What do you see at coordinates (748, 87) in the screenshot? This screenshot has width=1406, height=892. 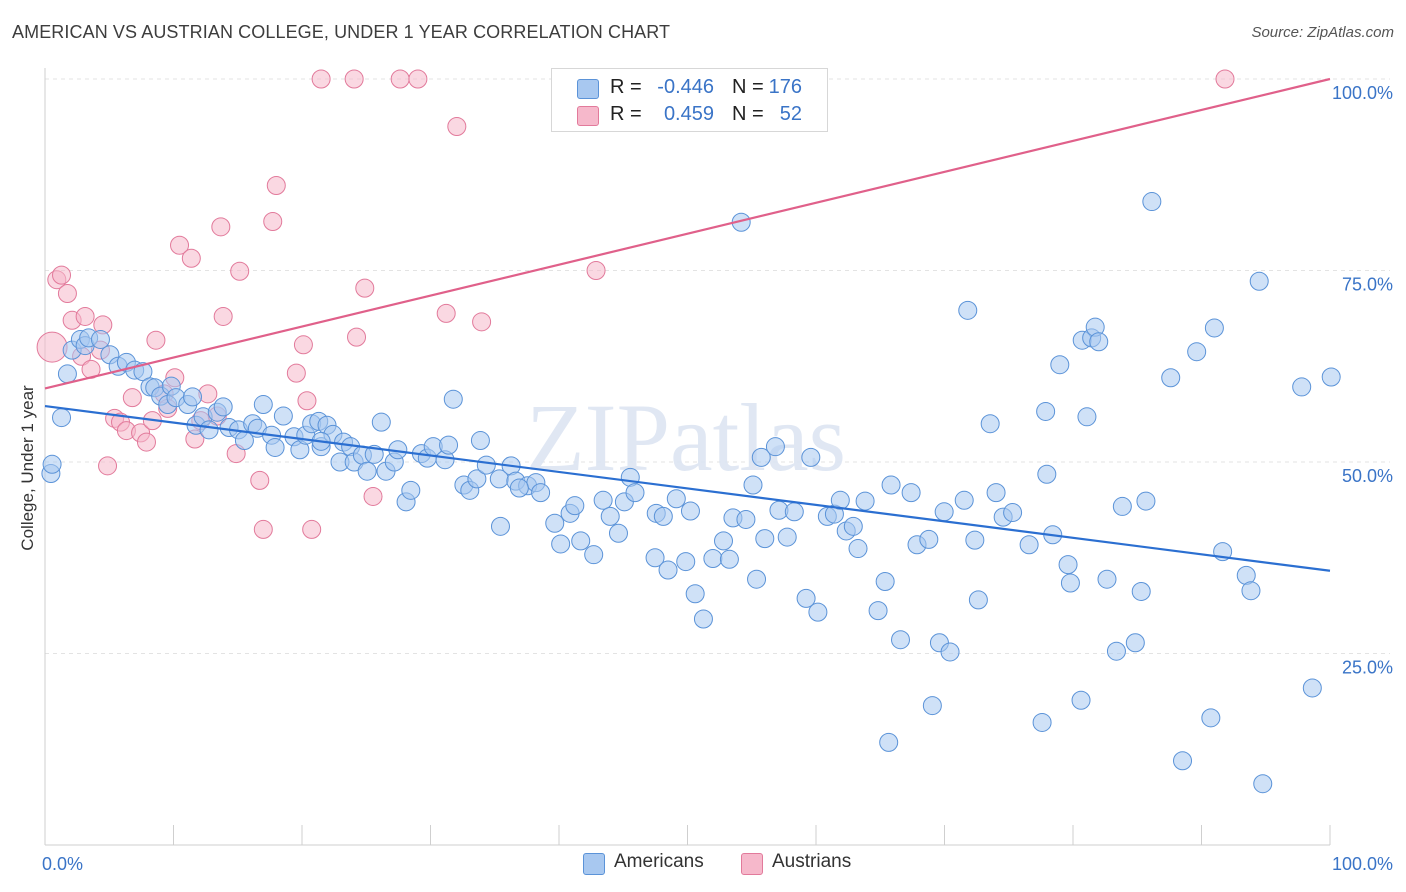 I see `legend-n-label: N =` at bounding box center [748, 87].